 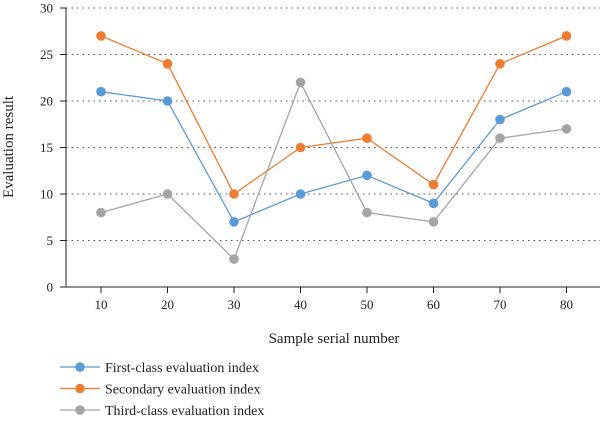 What do you see at coordinates (182, 368) in the screenshot?
I see `legend-label: First-class evaluation index` at bounding box center [182, 368].